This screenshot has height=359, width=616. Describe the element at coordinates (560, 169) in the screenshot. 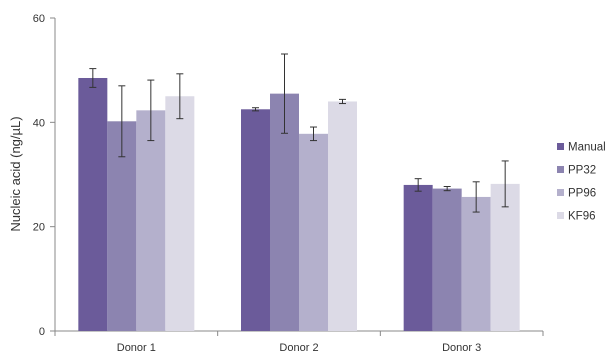

I see `legend-swatch-pp32` at that location.